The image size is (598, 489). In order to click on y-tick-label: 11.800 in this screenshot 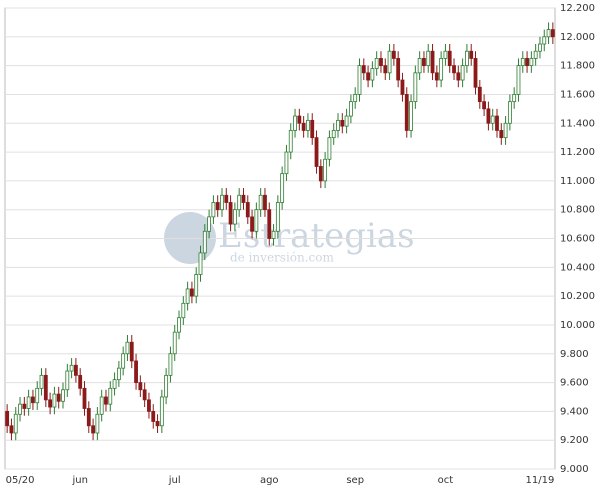, I will do `click(577, 66)`.